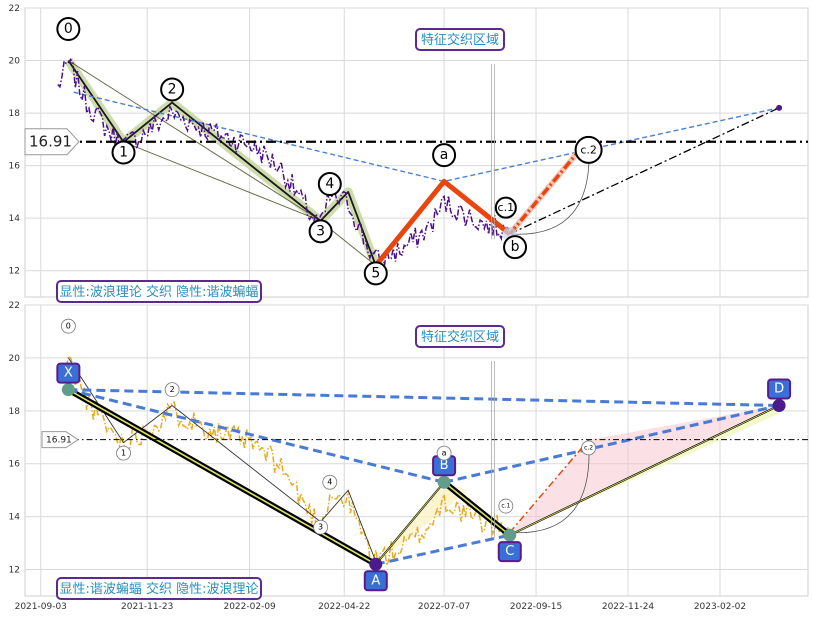  Describe the element at coordinates (536, 607) in the screenshot. I see `x-tick-label: 2022-09-15` at that location.